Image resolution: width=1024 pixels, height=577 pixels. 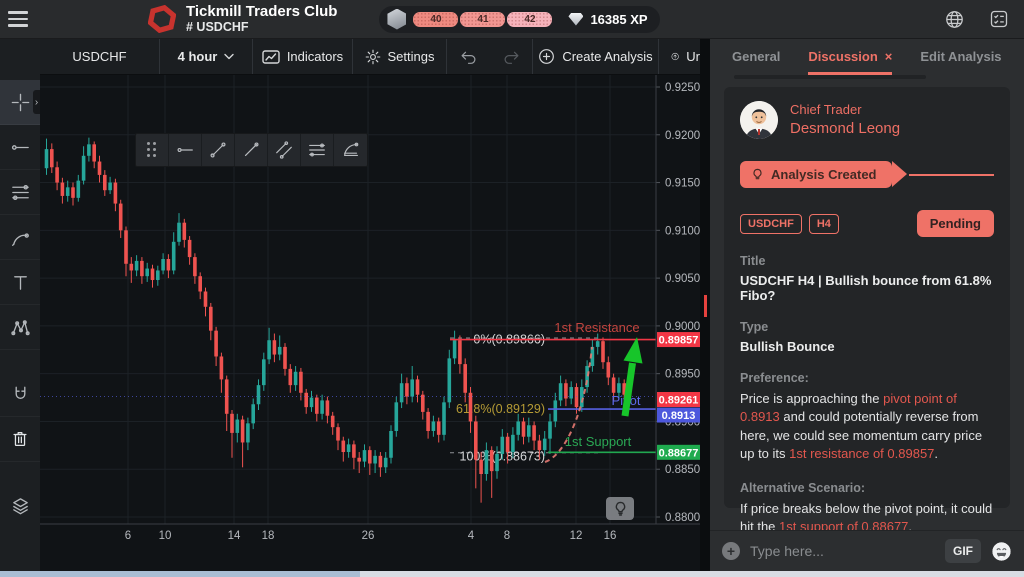 I want to click on chat-input, so click(x=842, y=551).